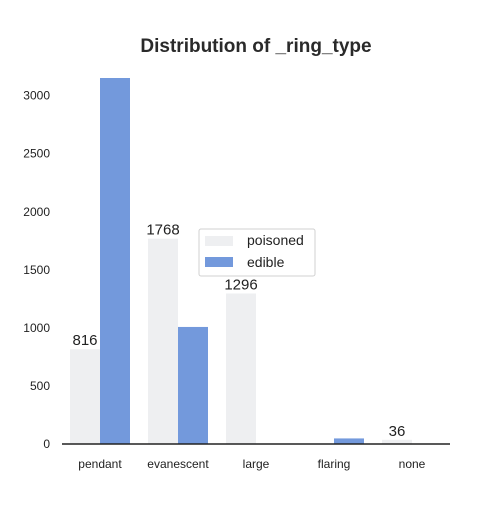  What do you see at coordinates (349, 441) in the screenshot?
I see `bar-edible-flaring` at bounding box center [349, 441].